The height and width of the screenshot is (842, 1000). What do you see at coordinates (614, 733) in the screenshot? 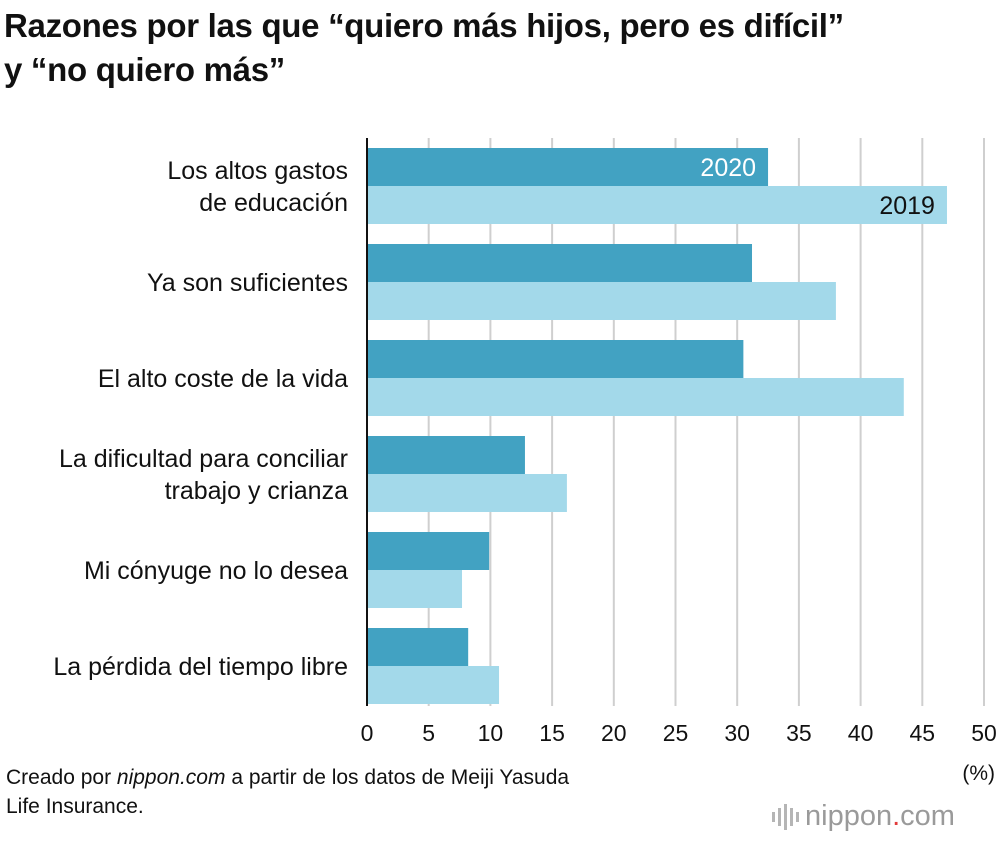
I see `x-tick-label: 20` at bounding box center [614, 733].